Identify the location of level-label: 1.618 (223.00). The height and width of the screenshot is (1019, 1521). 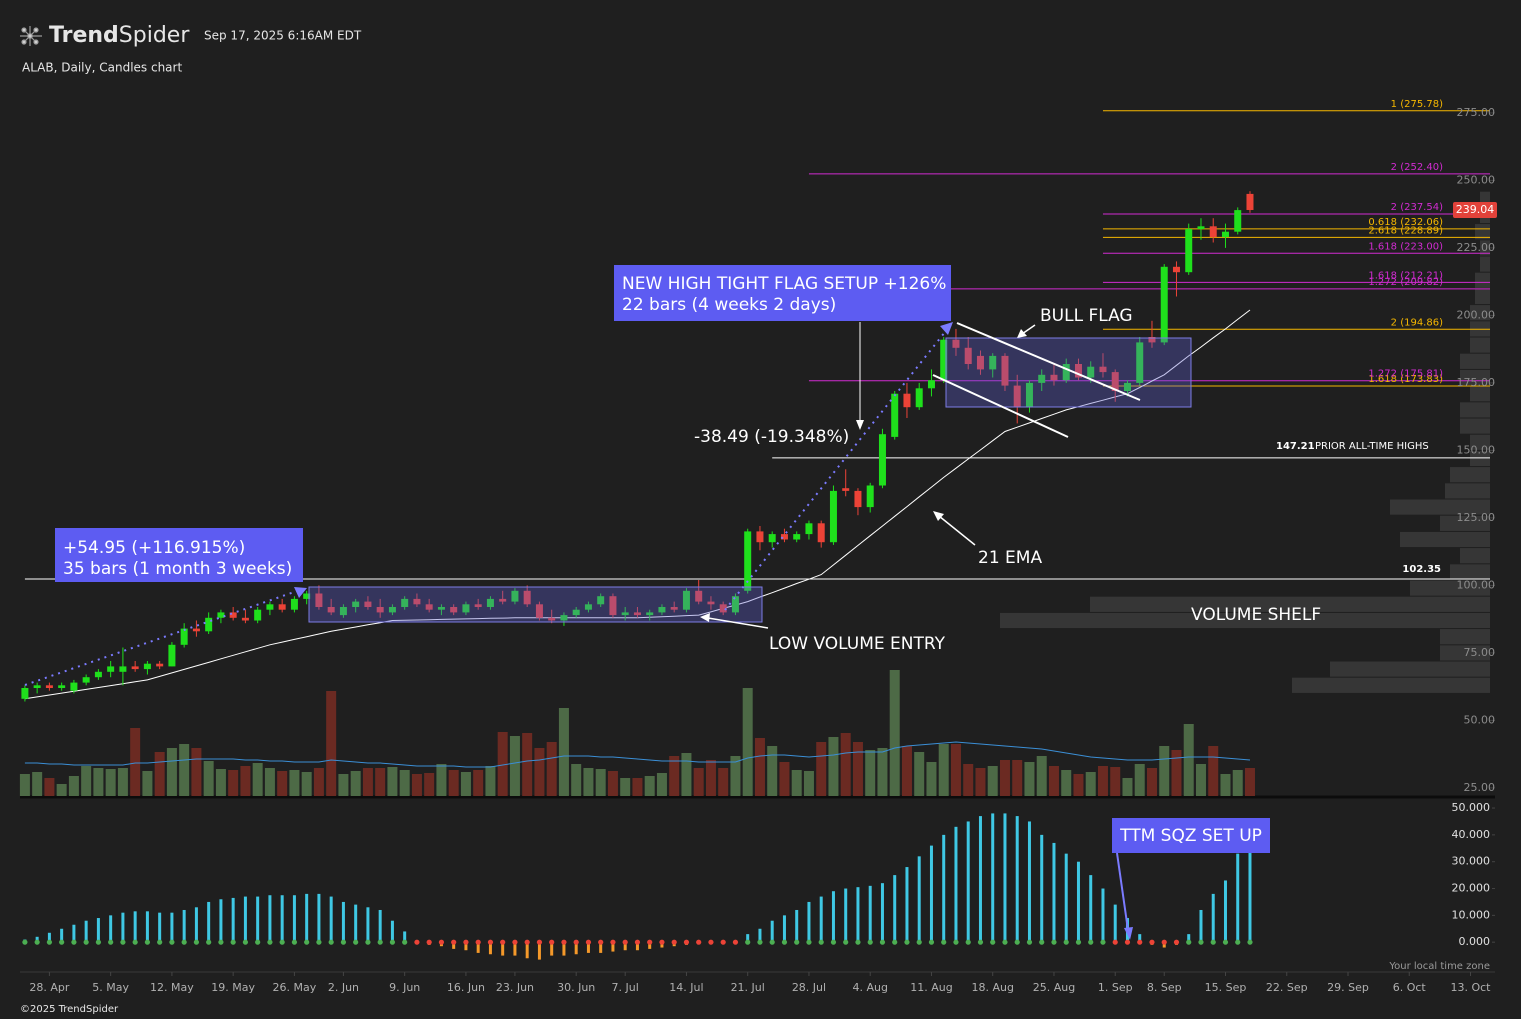
(1405, 246).